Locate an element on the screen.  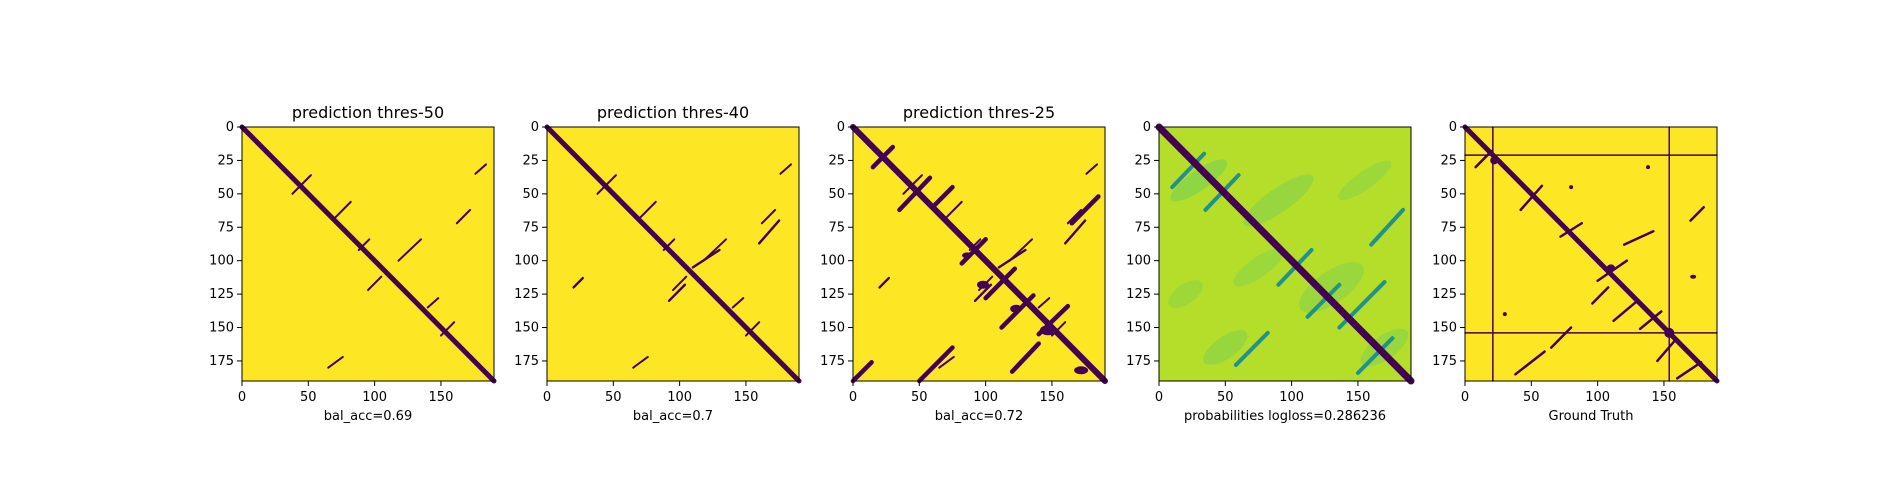
probability-patch is located at coordinates (1331, 287).